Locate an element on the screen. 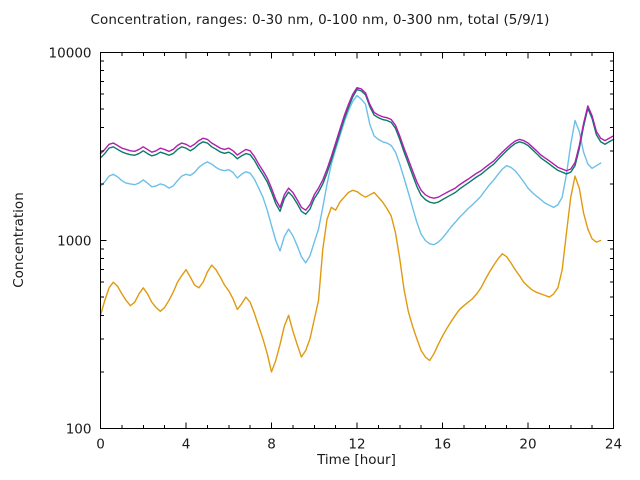  y-tick-label: 10000 is located at coordinates (70, 54).